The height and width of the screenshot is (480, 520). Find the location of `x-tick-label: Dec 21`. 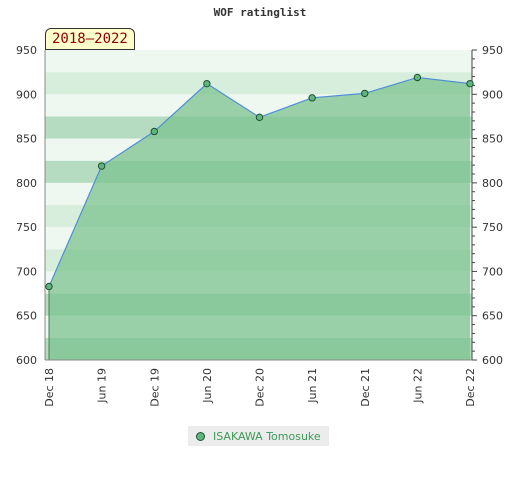

x-tick-label: Dec 21 is located at coordinates (365, 387).